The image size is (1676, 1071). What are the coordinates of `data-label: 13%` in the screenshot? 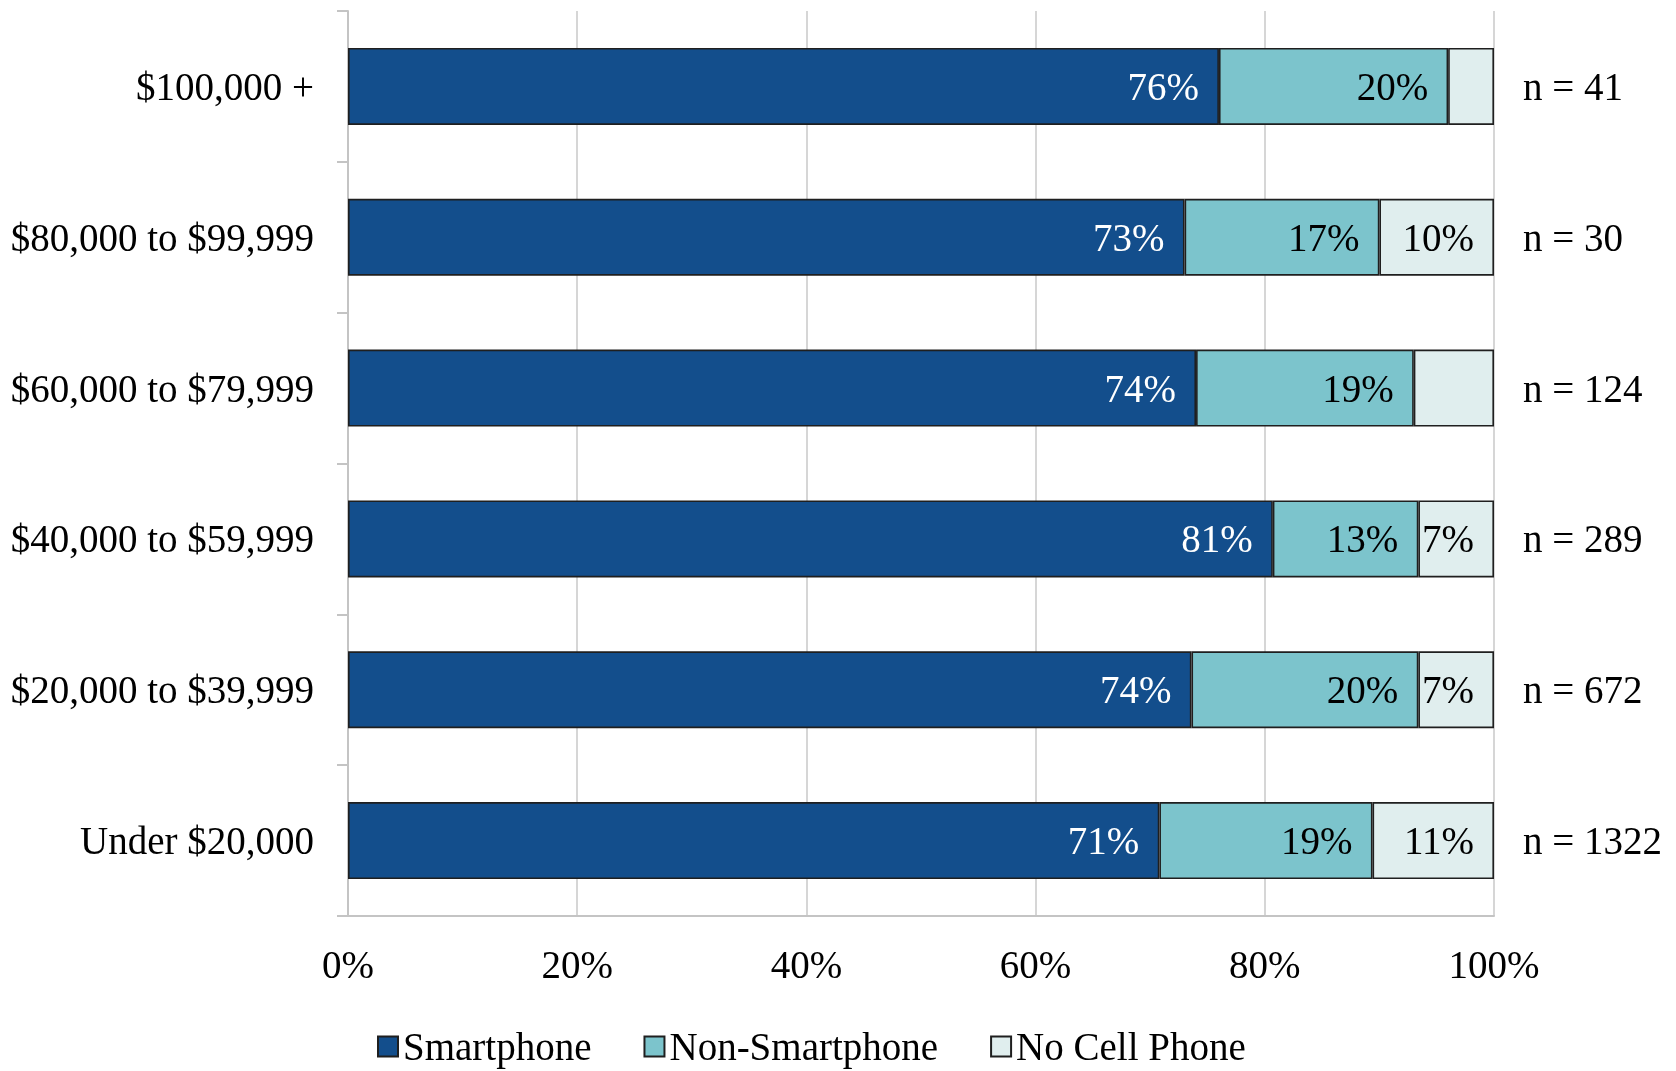 It's located at (1362, 539).